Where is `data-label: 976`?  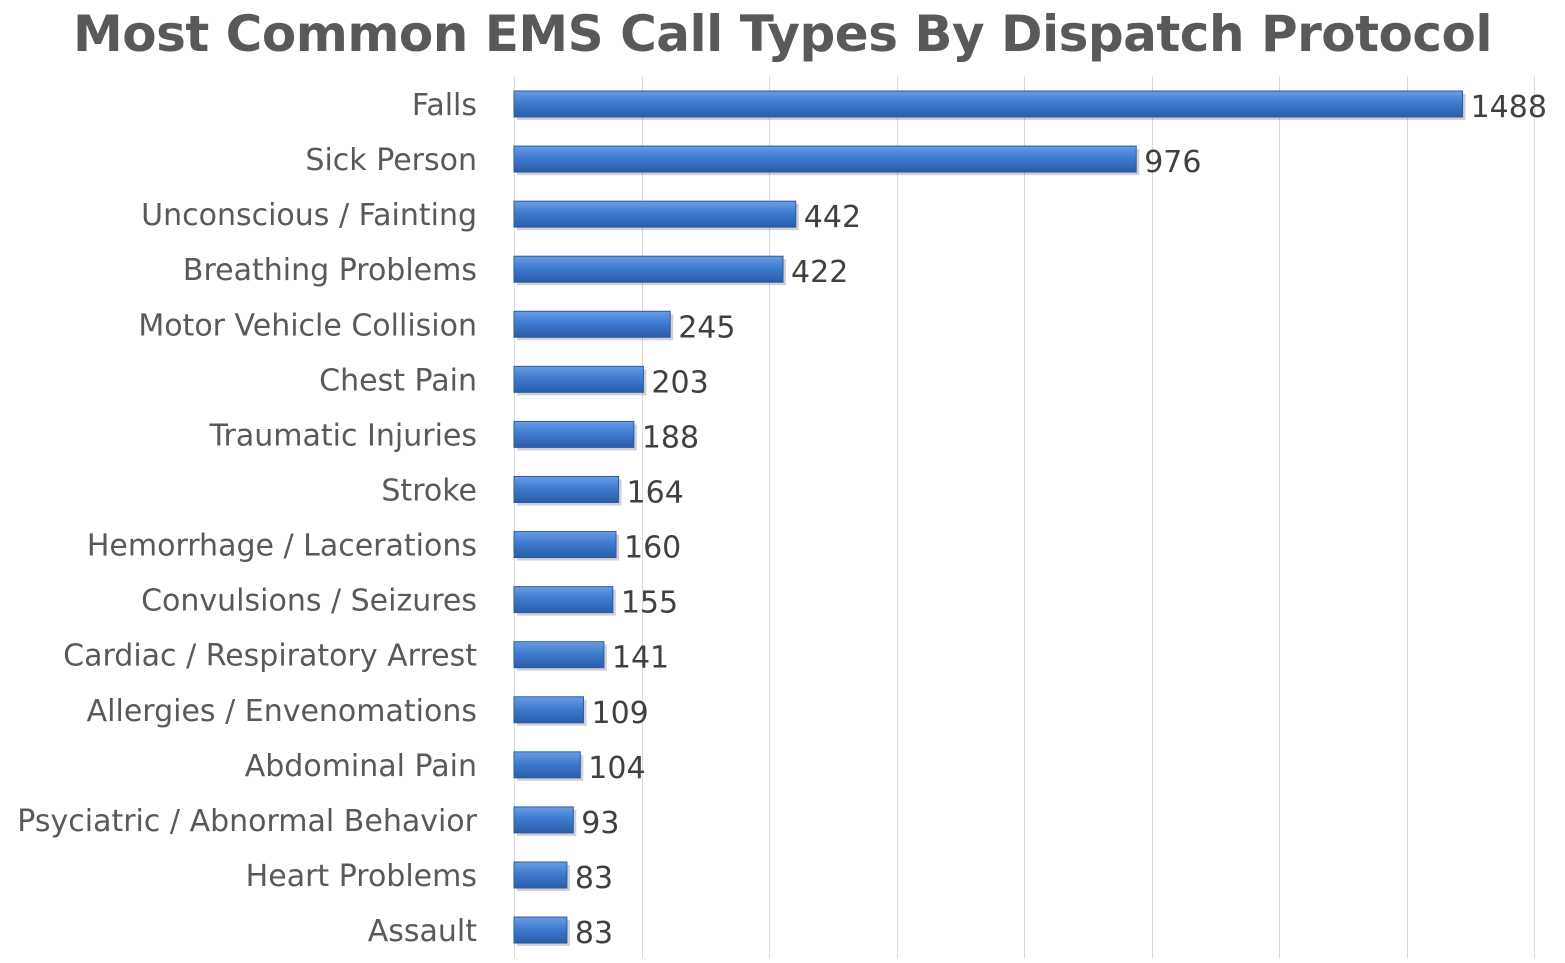 data-label: 976 is located at coordinates (1172, 162).